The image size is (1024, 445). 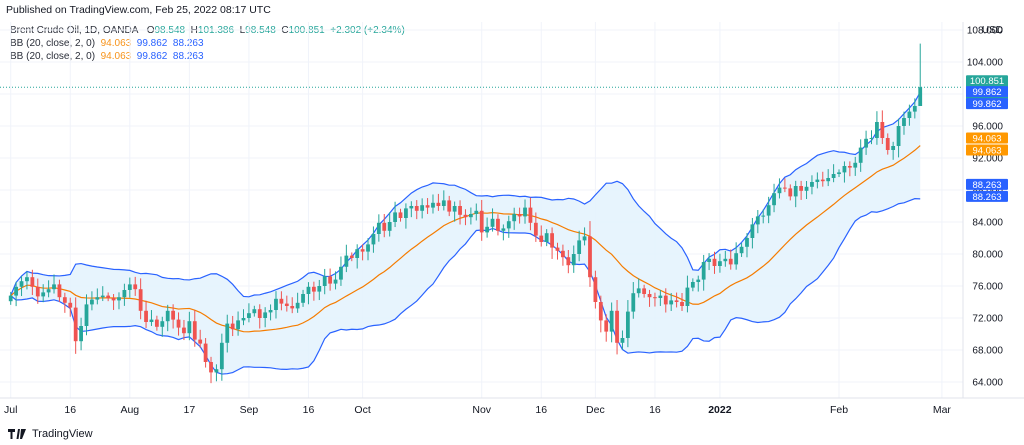 What do you see at coordinates (116, 56) in the screenshot?
I see `bb2-basis-value: 94.063` at bounding box center [116, 56].